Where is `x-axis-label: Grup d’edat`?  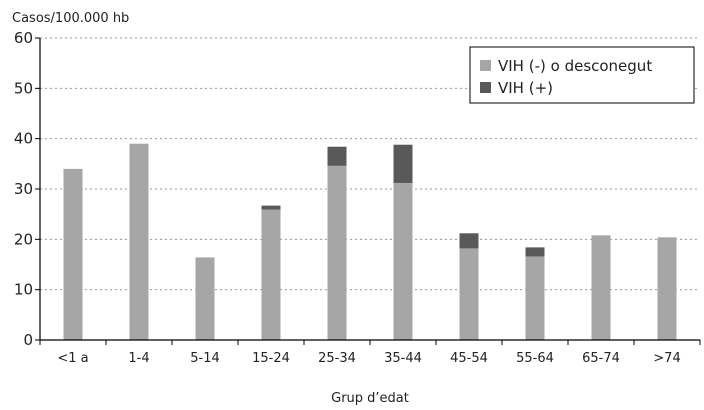
x-axis-label: Grup d’edat is located at coordinates (370, 398).